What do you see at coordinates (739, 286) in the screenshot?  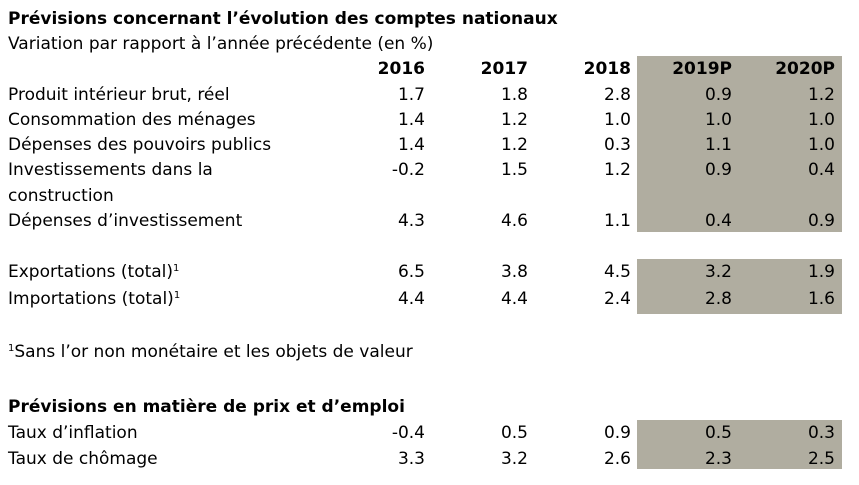 I see `forecast-shade-block-trade` at bounding box center [739, 286].